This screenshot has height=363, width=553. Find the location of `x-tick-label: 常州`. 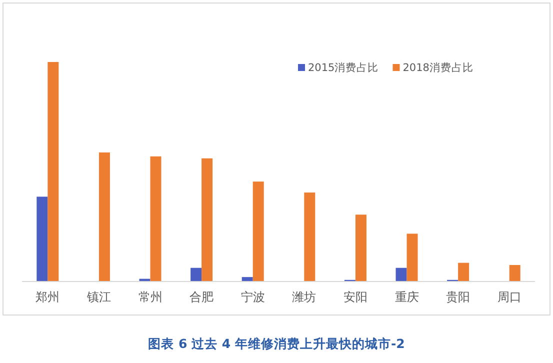

x-tick-label: 常州 is located at coordinates (150, 297).